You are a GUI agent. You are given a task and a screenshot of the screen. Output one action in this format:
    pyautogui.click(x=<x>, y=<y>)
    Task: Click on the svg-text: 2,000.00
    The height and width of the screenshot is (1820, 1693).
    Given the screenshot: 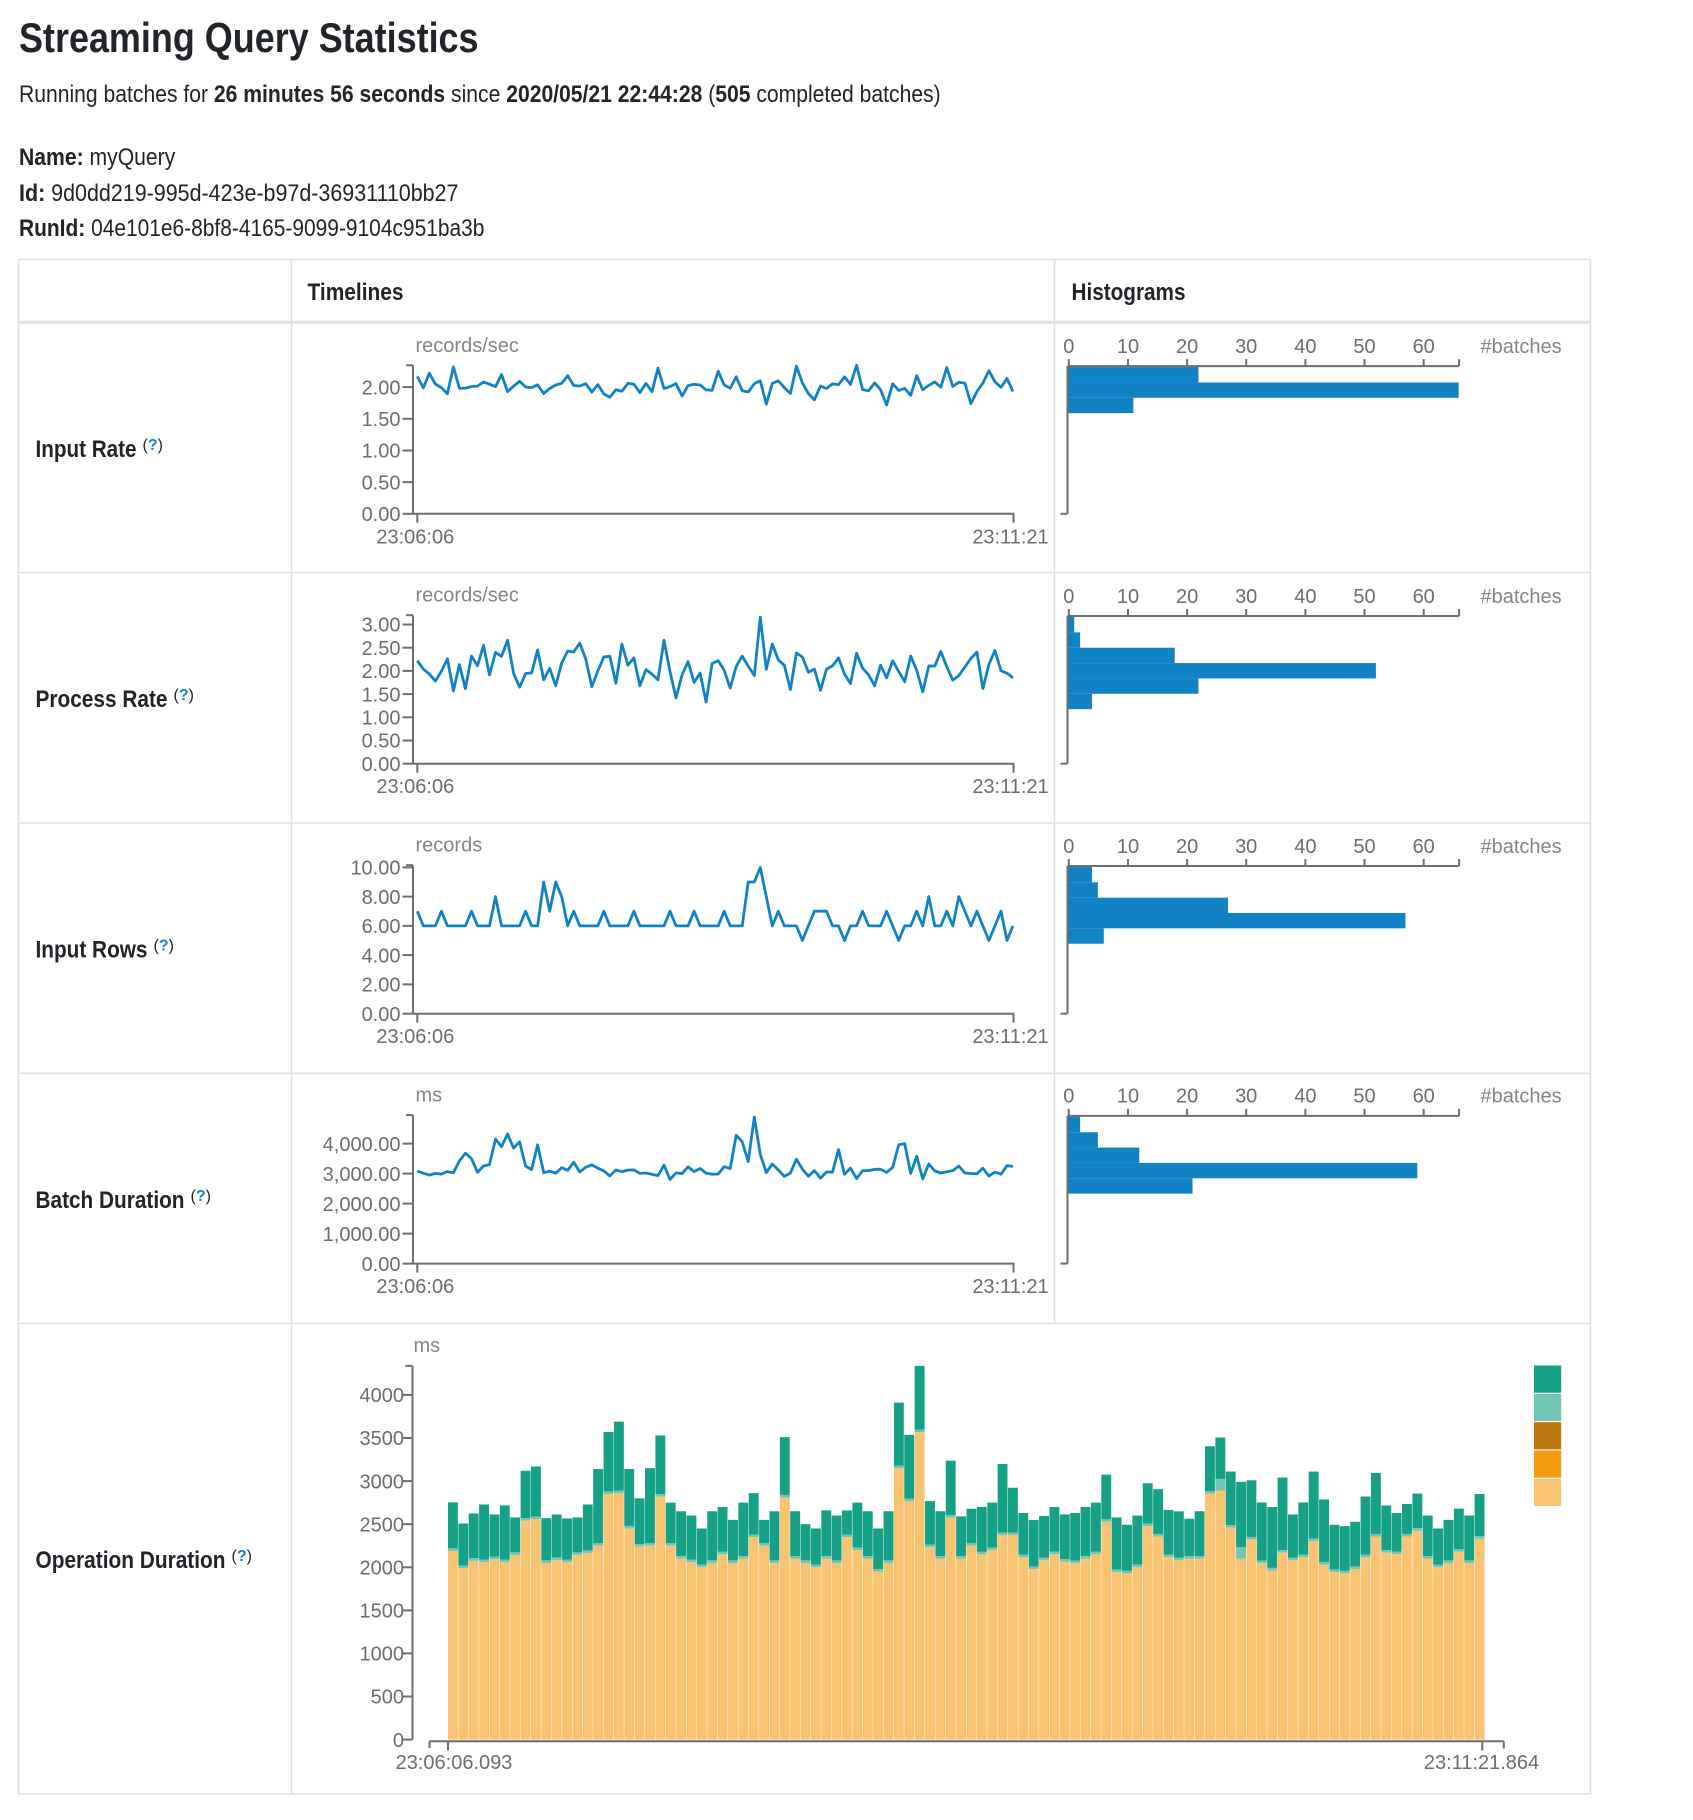 What is the action you would take?
    pyautogui.click(x=362, y=1205)
    